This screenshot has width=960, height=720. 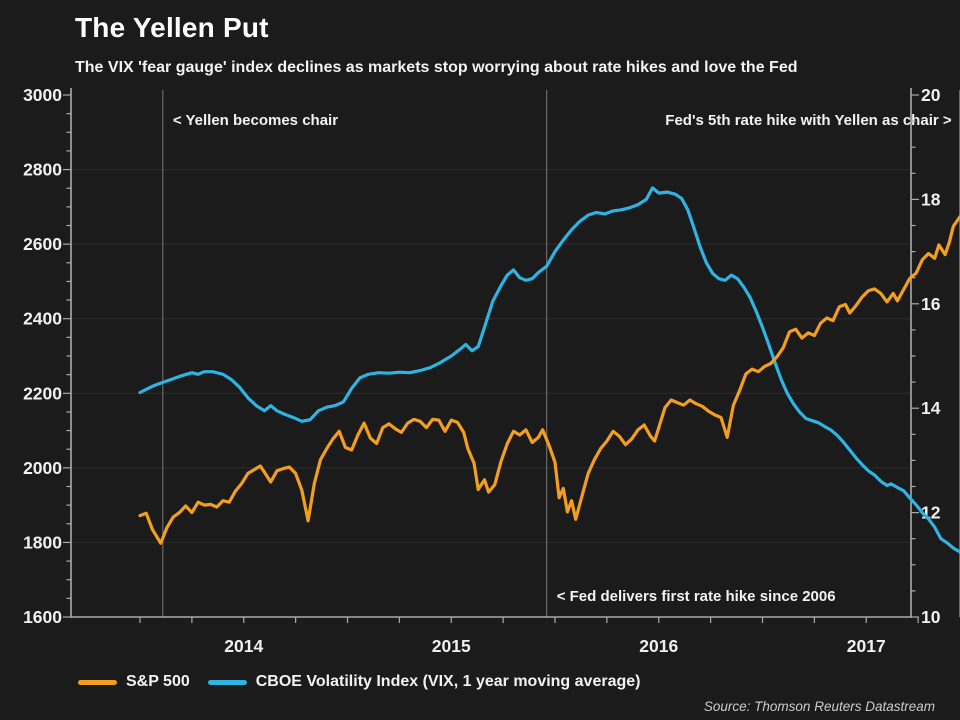 What do you see at coordinates (158, 681) in the screenshot?
I see `legend-label-sp500: S&P 500` at bounding box center [158, 681].